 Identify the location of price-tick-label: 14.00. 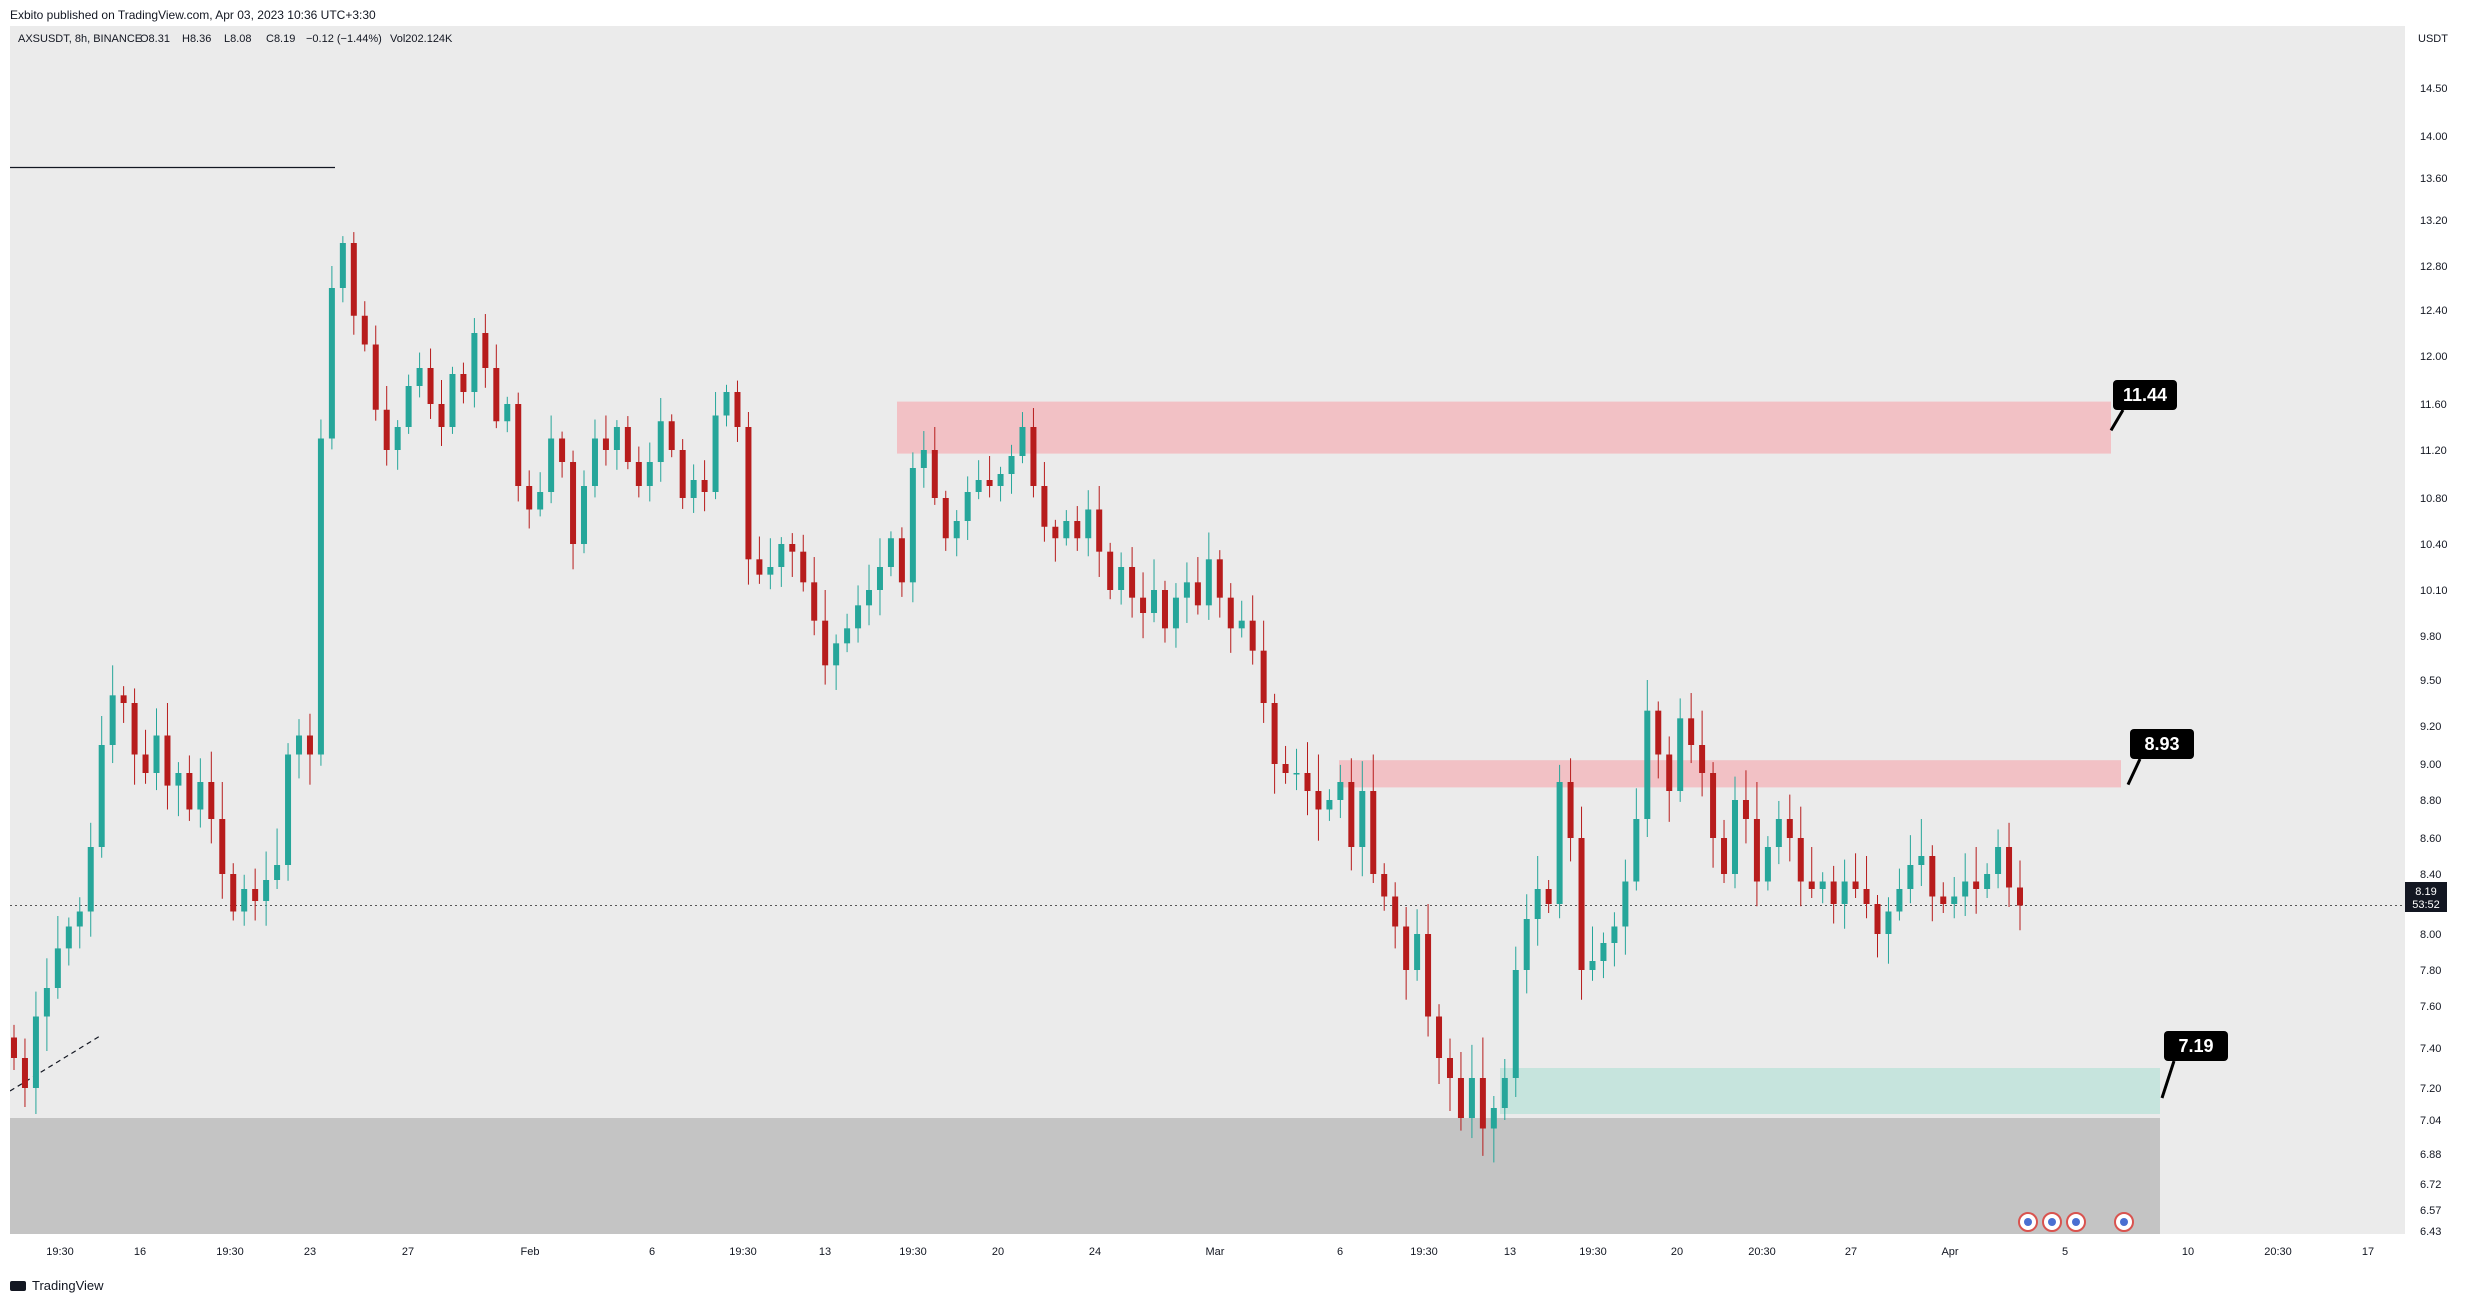
(2434, 137).